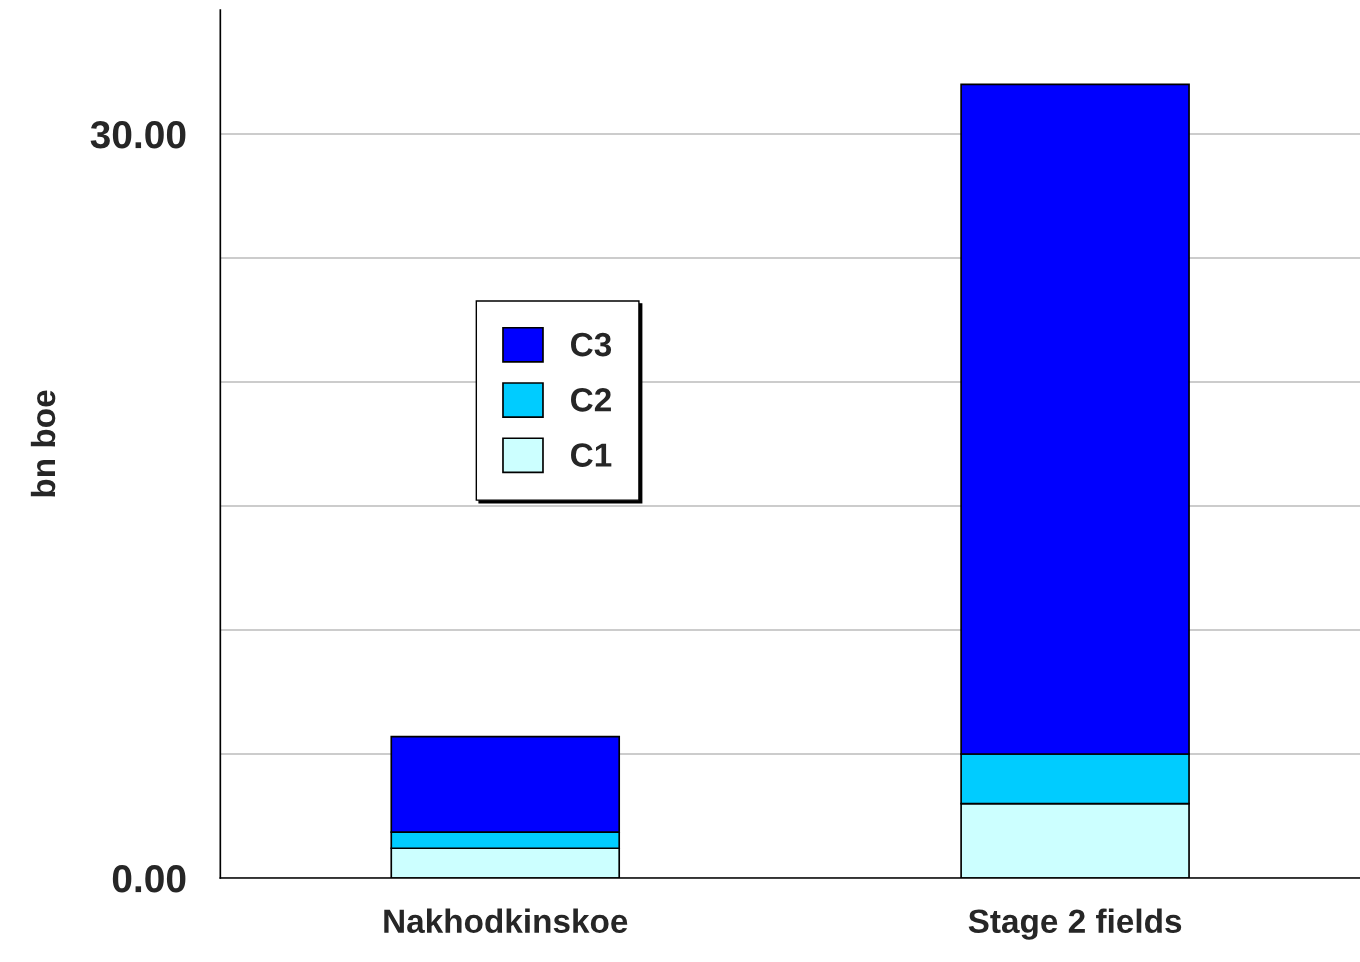 This screenshot has height=962, width=1360. I want to click on y-tick-label: 30.00, so click(138, 134).